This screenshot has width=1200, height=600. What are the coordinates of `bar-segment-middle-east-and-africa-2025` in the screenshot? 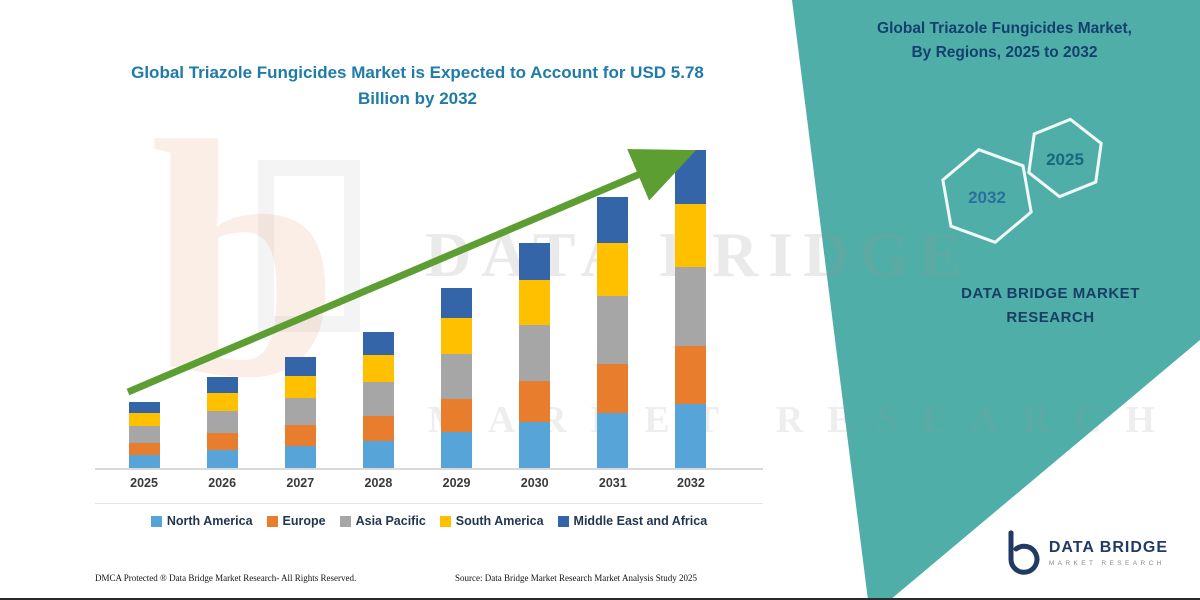 It's located at (144, 408).